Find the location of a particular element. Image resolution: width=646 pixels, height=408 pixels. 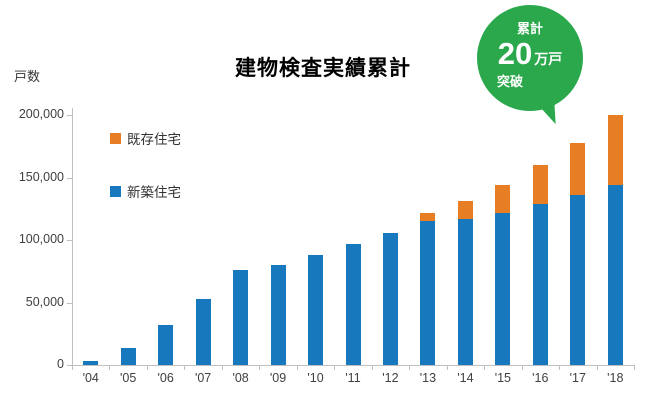

x-tick-label: '15 is located at coordinates (502, 378).